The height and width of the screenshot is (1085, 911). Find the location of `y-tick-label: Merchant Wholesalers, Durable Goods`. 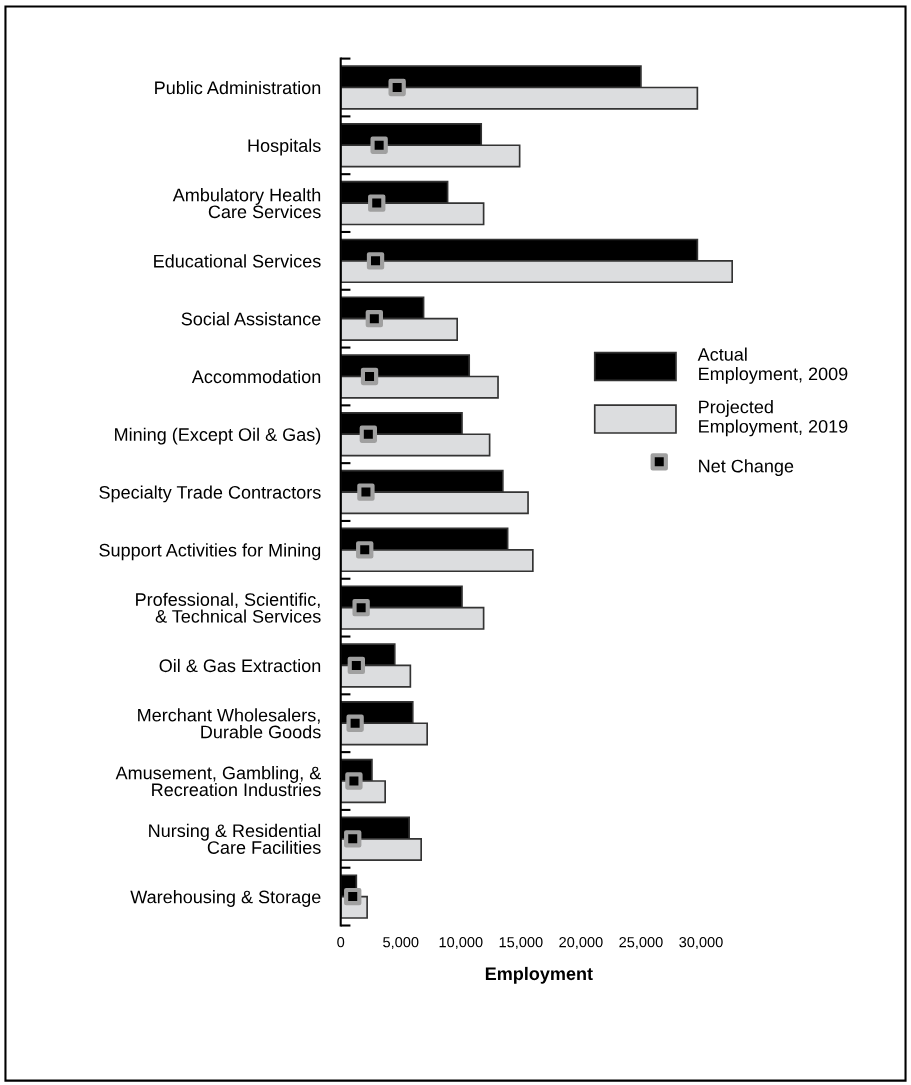

y-tick-label: Merchant Wholesalers, Durable Goods is located at coordinates (229, 723).